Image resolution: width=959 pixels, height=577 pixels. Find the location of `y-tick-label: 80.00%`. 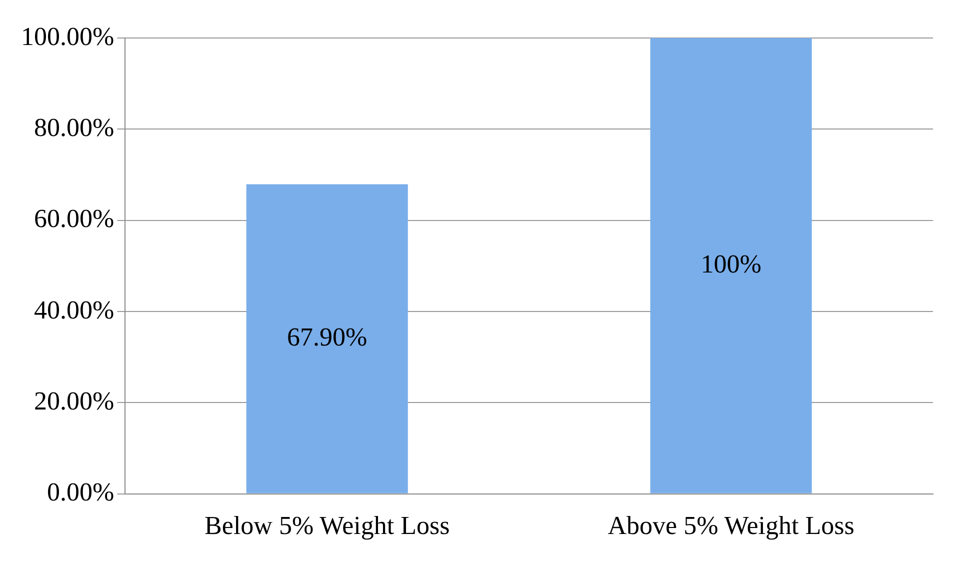

y-tick-label: 80.00% is located at coordinates (74, 127).